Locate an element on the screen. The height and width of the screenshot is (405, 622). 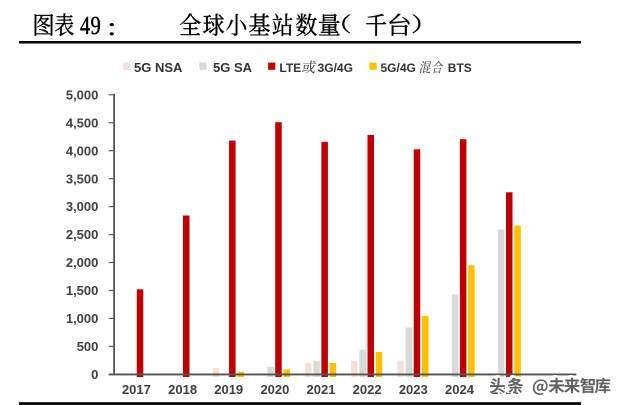
svg-text: 1,500 is located at coordinates (82, 290).